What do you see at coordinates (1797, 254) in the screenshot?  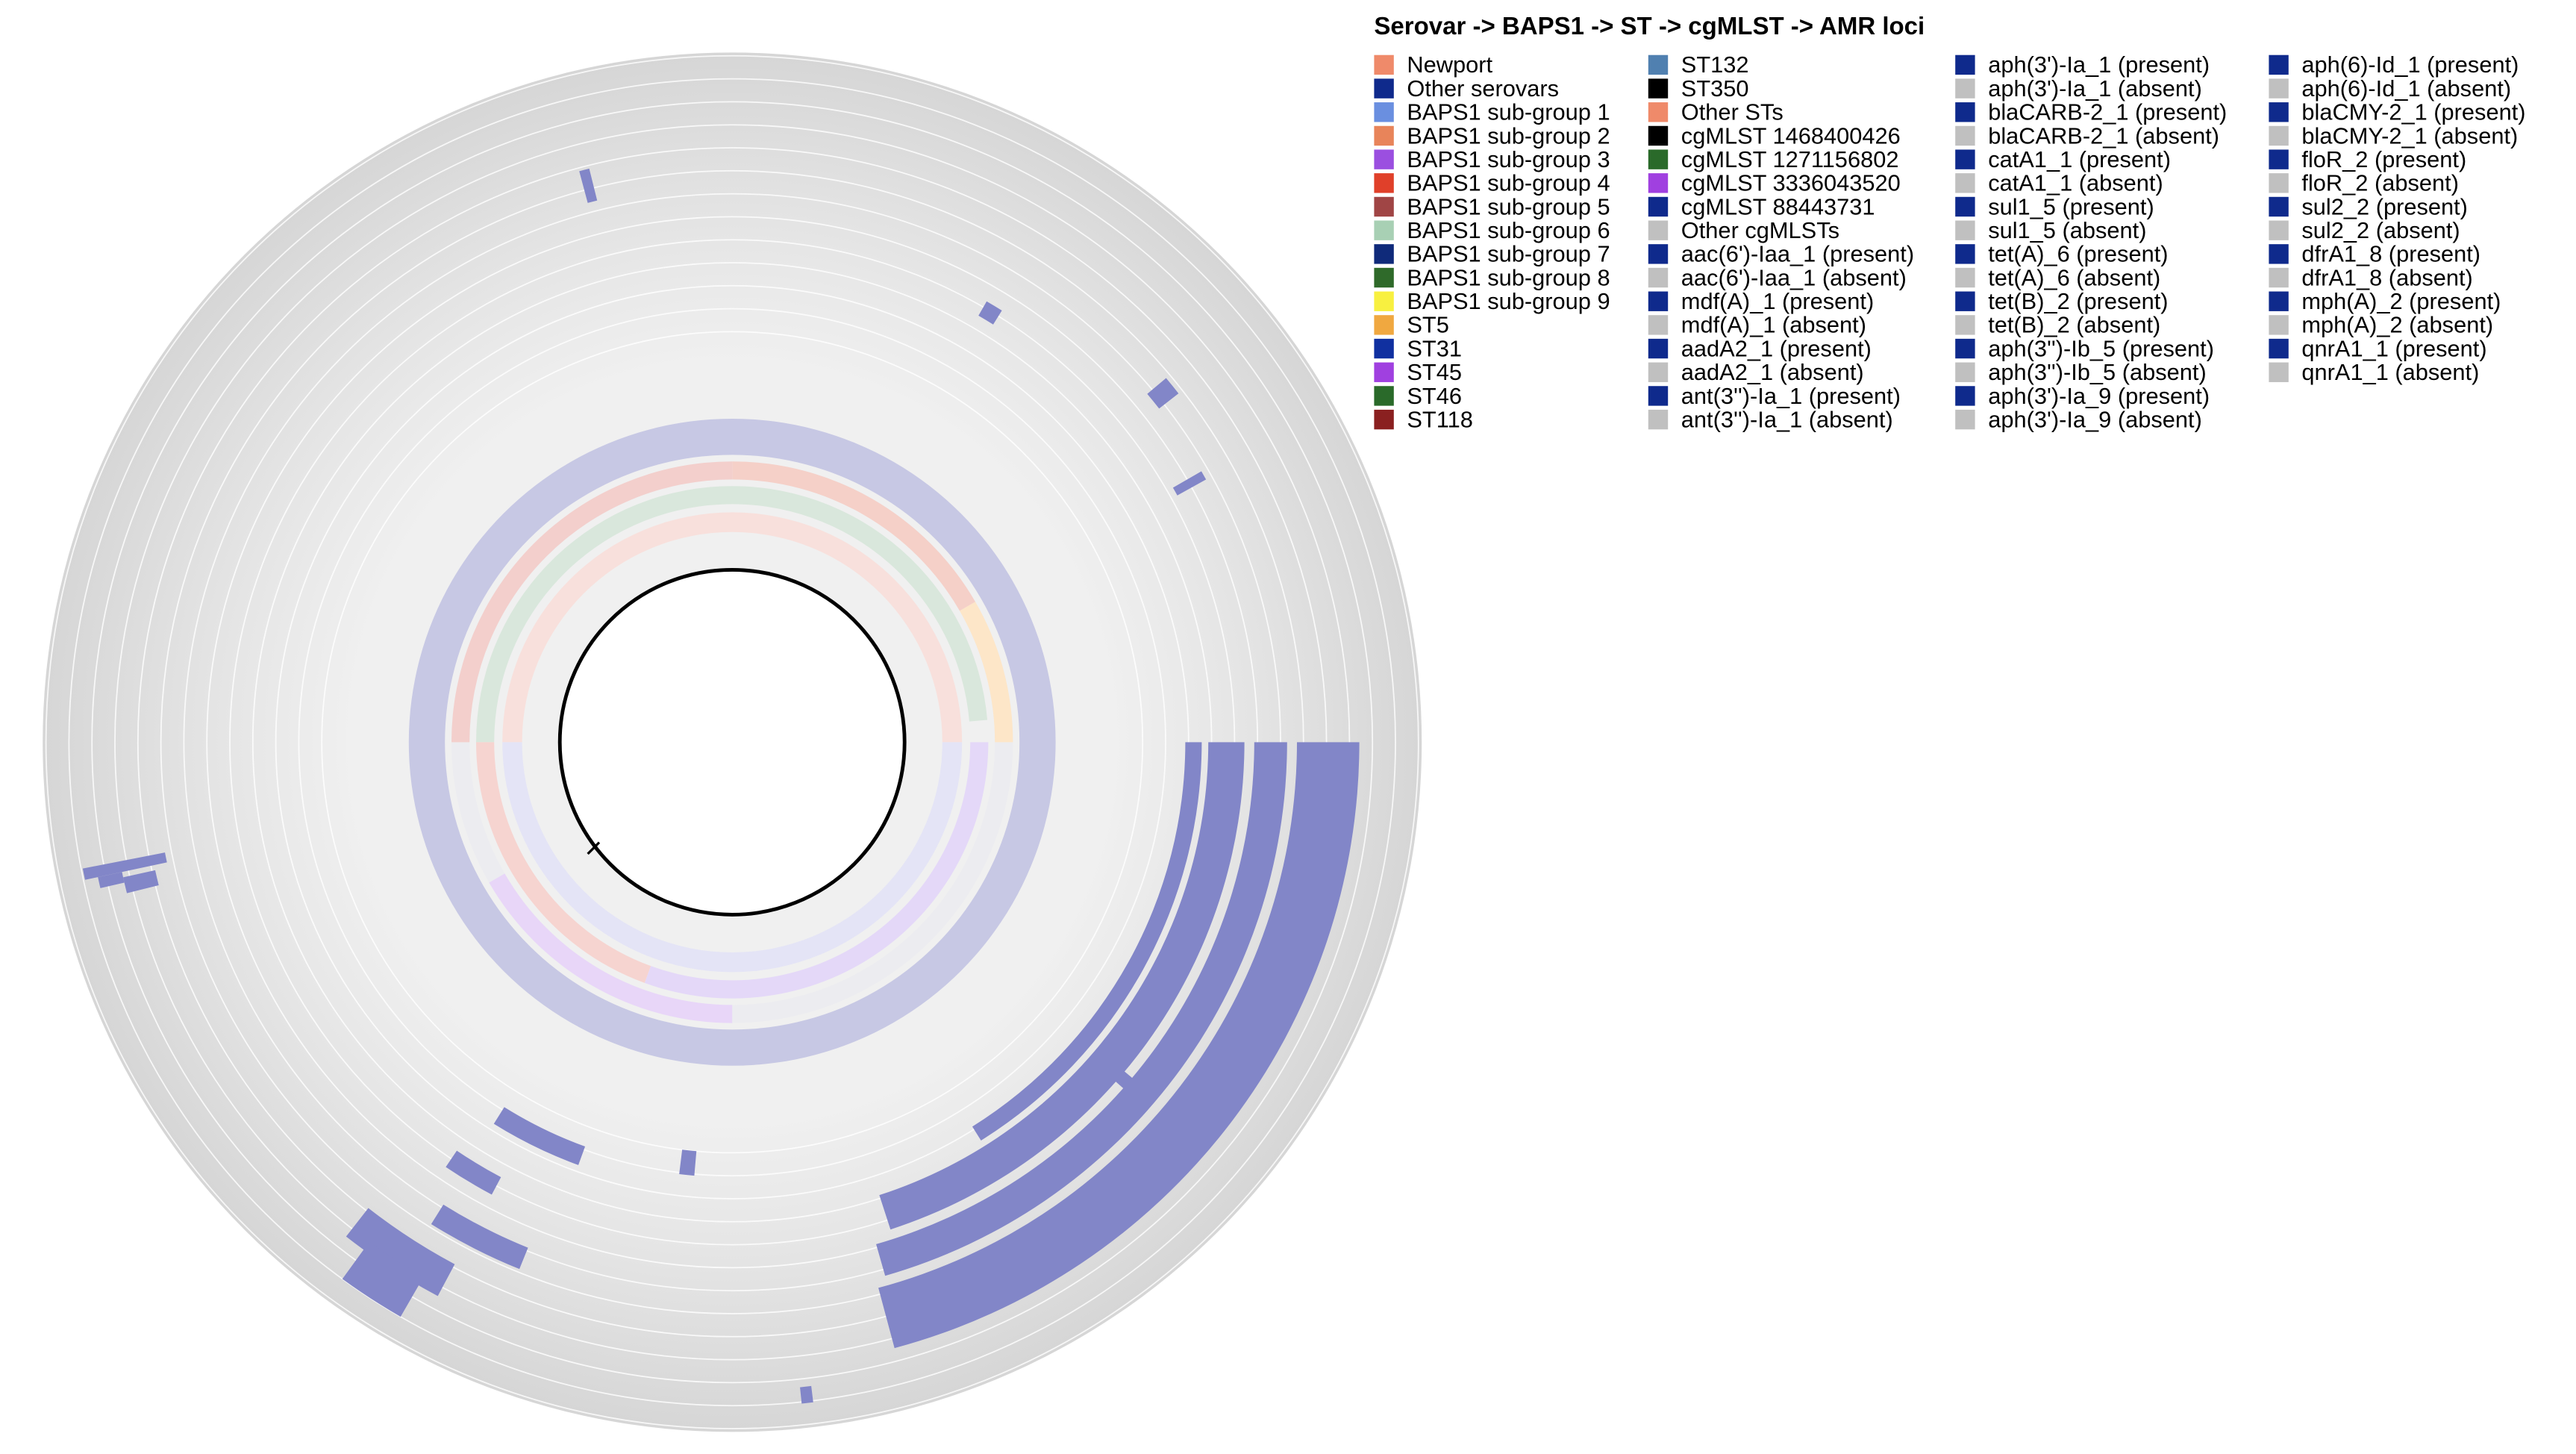 I see `legend-label: aac(6')-Iaa_1 (present)` at bounding box center [1797, 254].